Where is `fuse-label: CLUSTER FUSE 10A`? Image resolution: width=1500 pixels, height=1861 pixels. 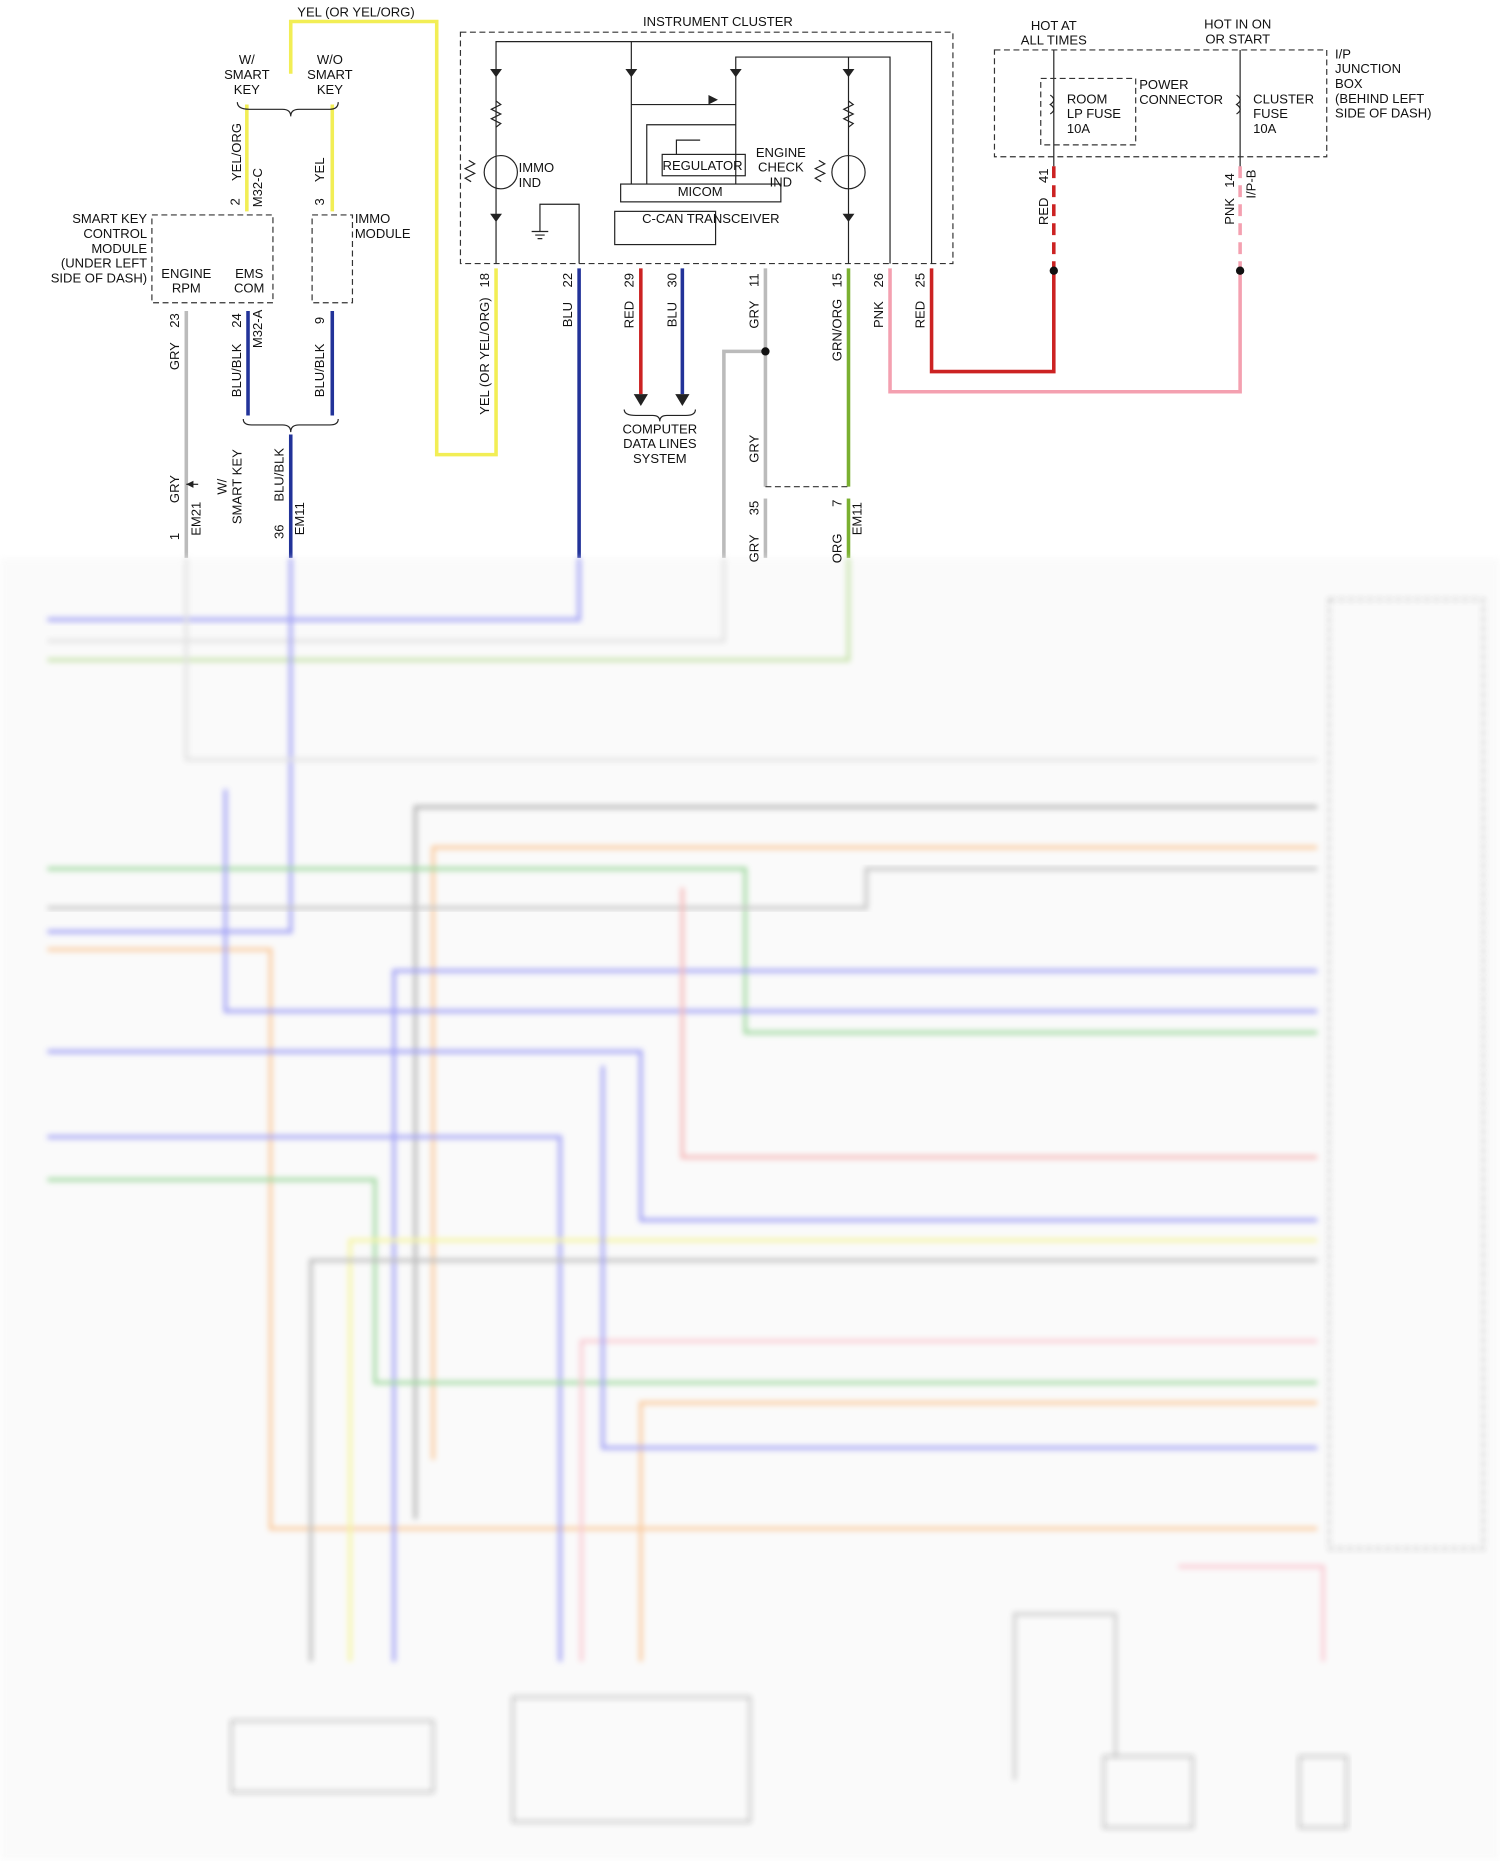 fuse-label: CLUSTER FUSE 10A is located at coordinates (1283, 113).